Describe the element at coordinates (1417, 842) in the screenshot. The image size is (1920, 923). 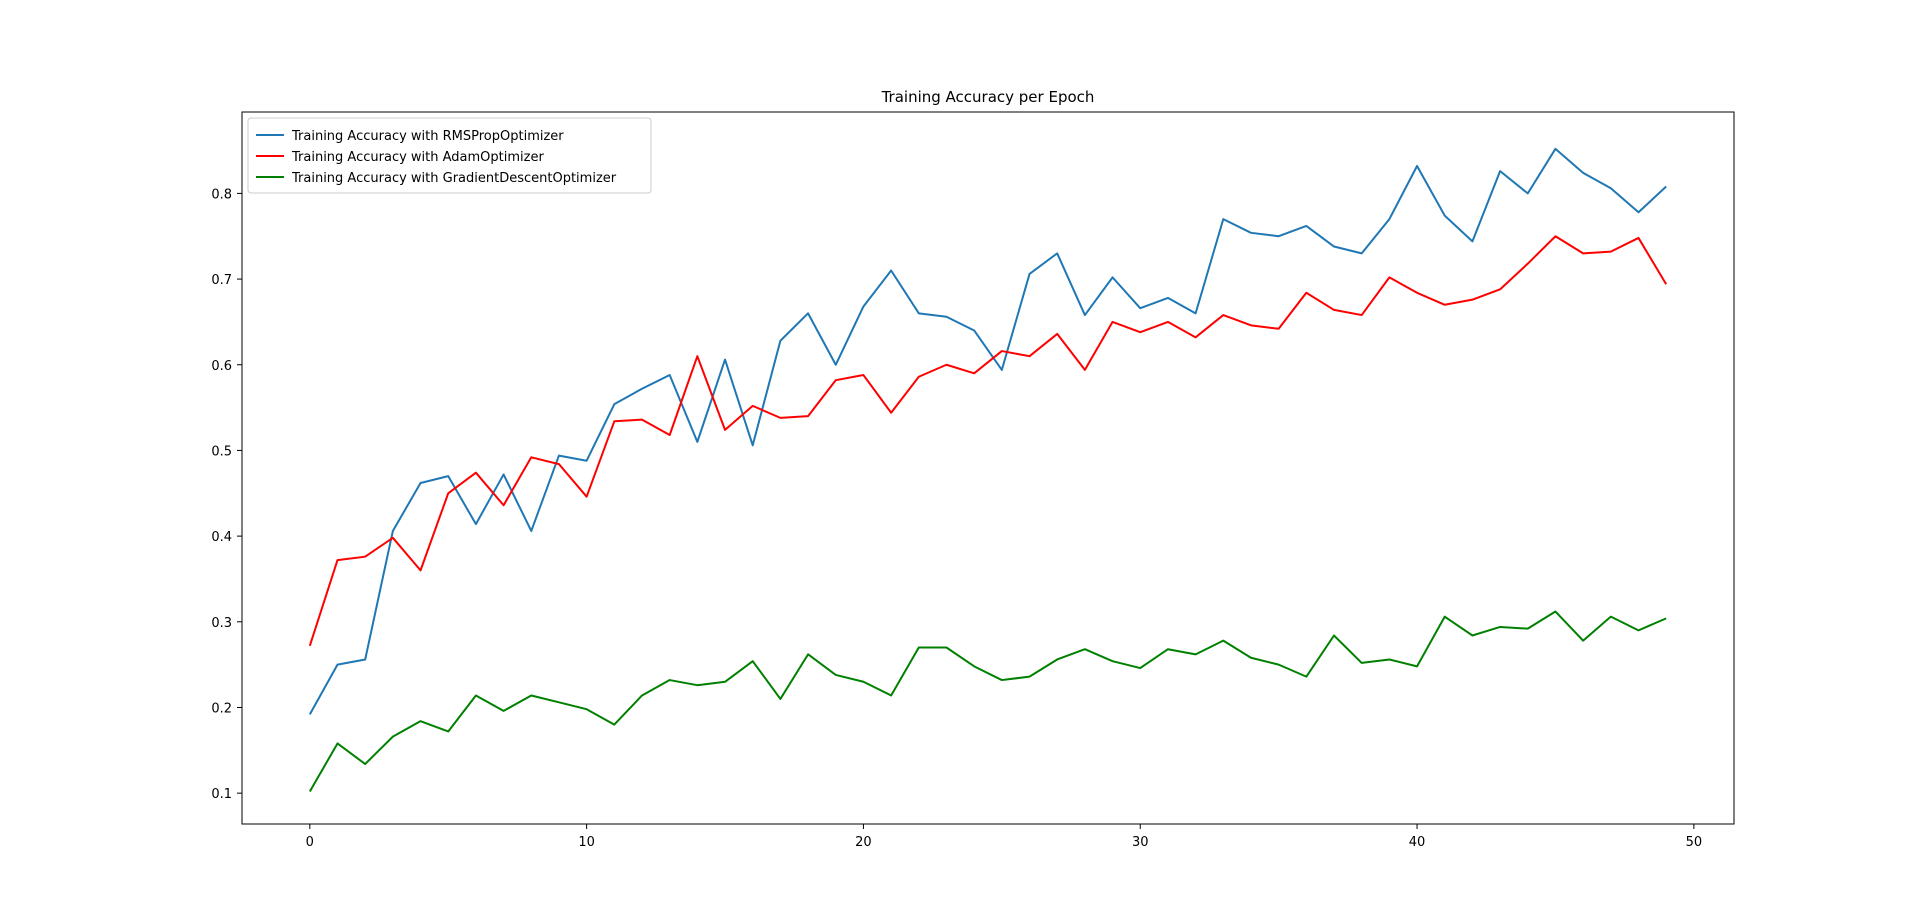
I see `x-tick-label: 40` at that location.